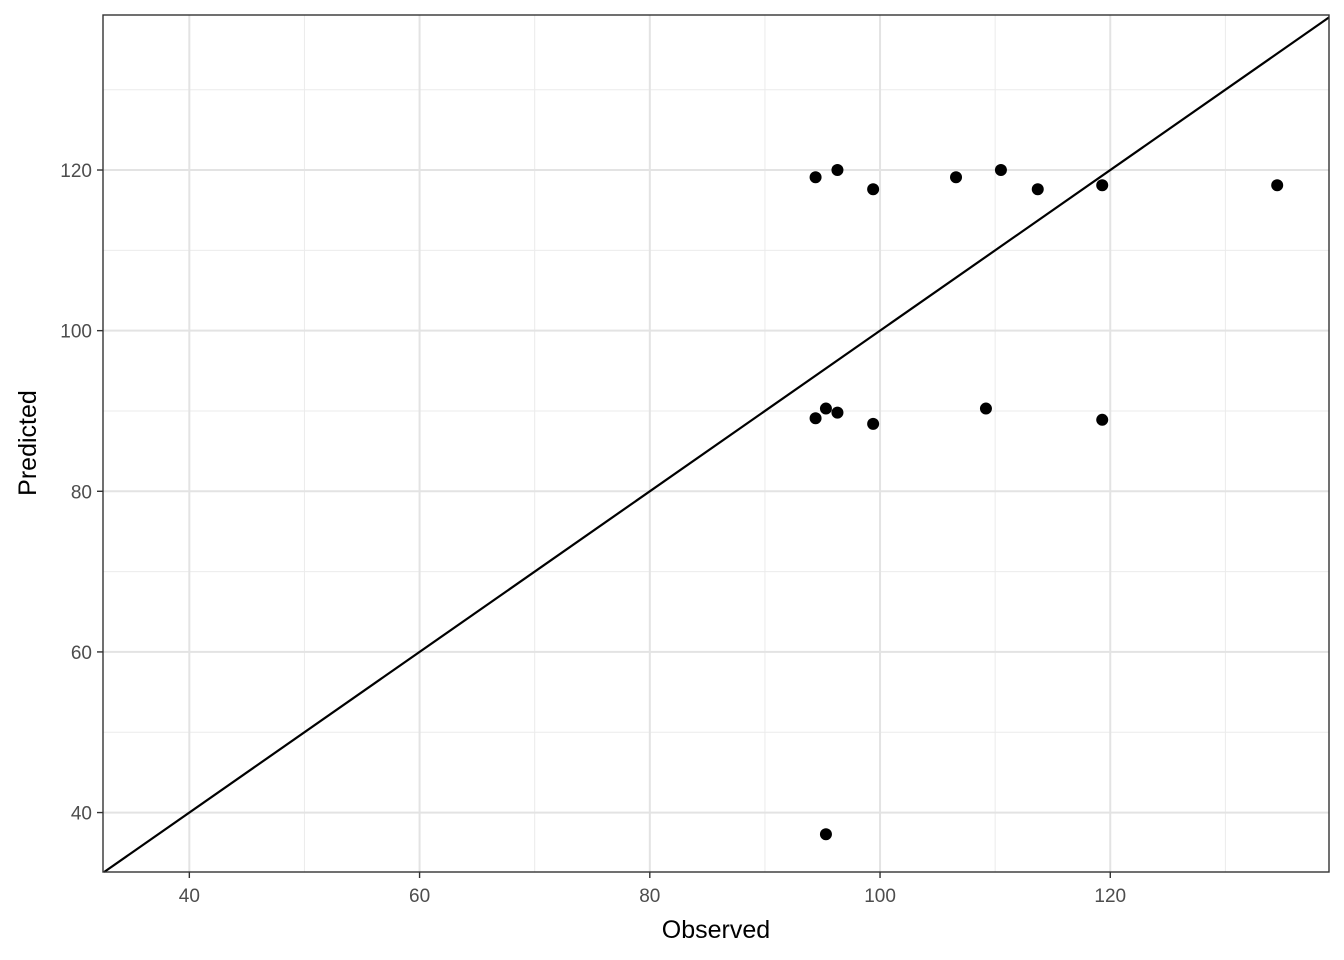 The image size is (1344, 960). I want to click on y-axis-title: Predicted, so click(28, 443).